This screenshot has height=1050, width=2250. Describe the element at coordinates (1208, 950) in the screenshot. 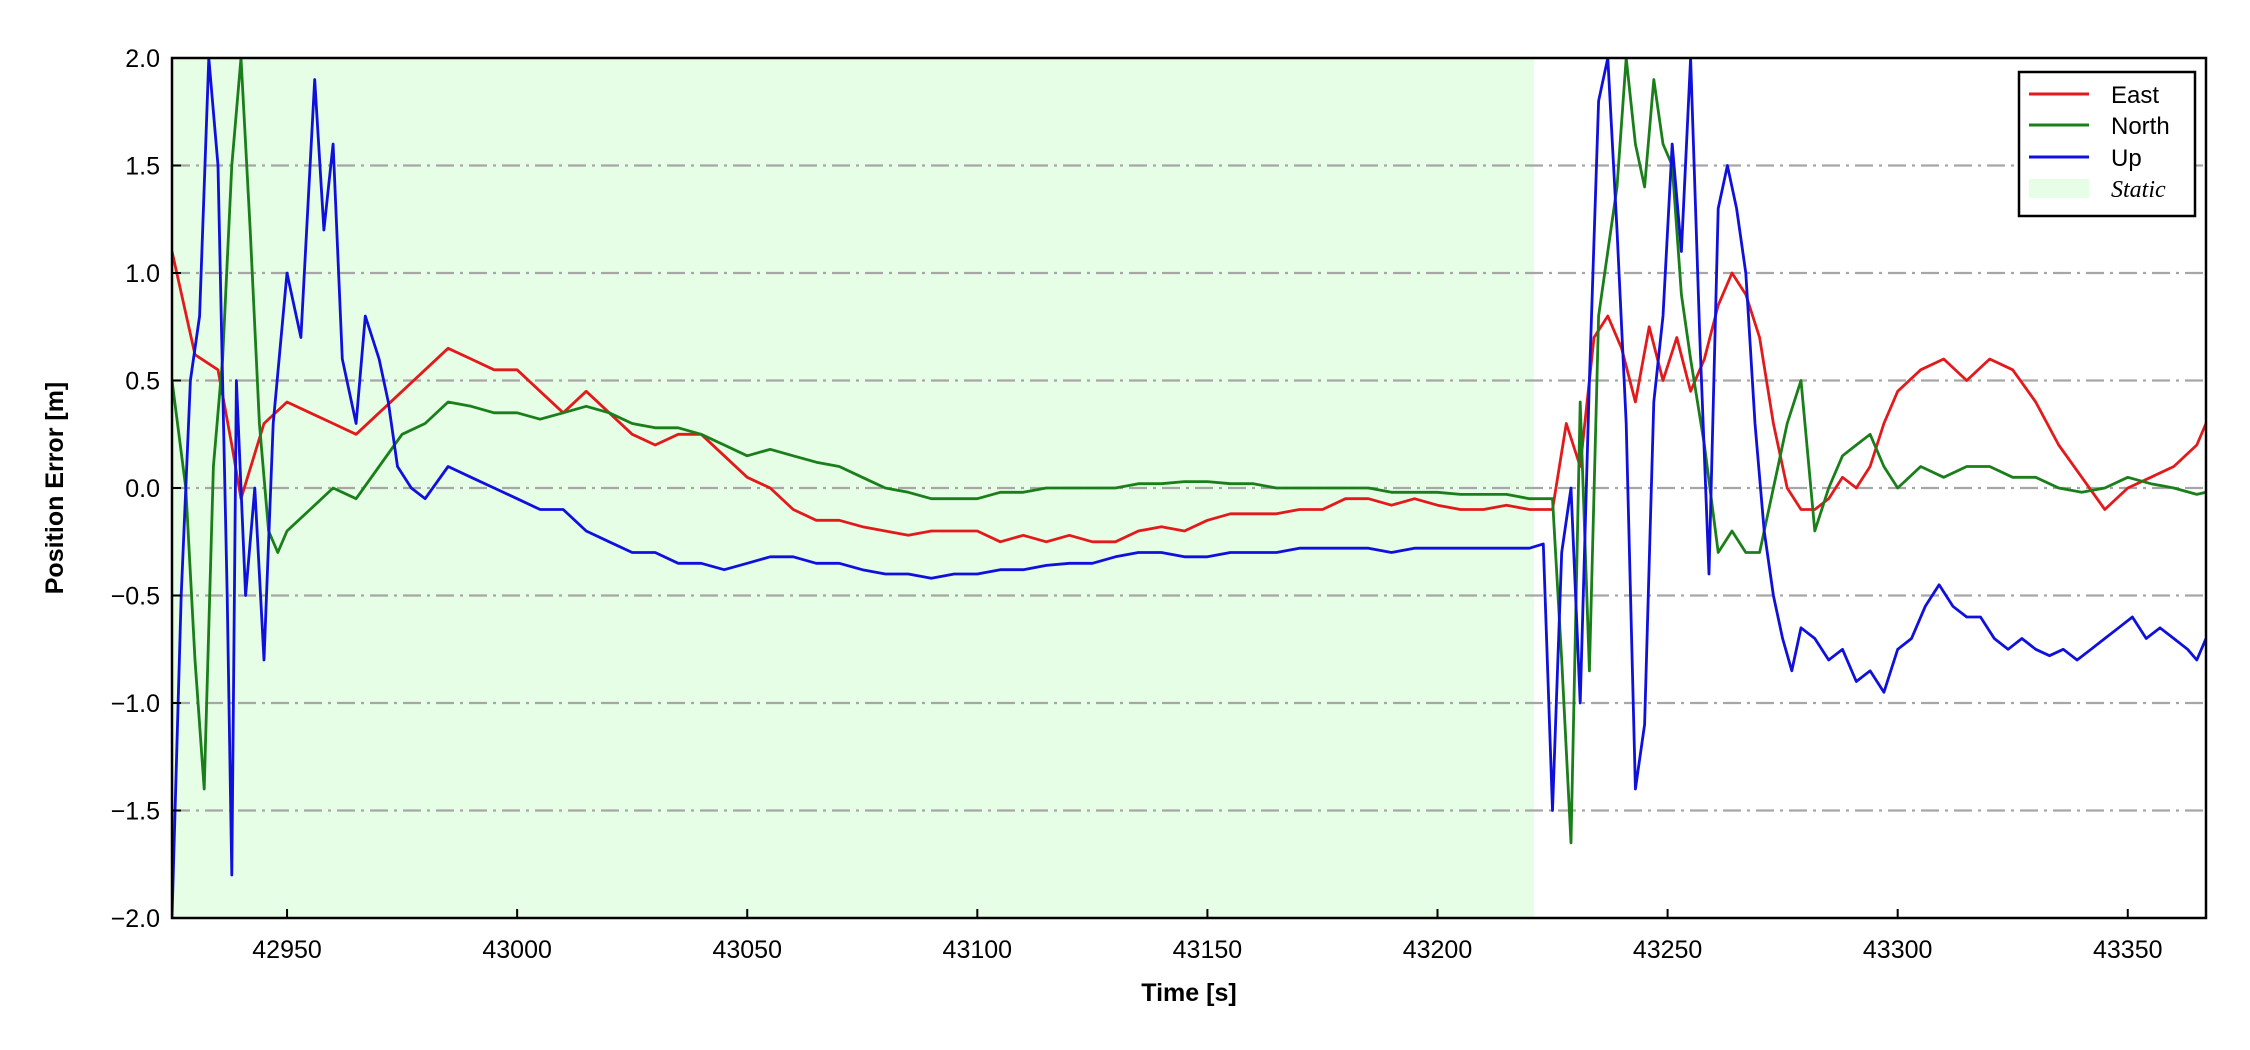

I see `x-tick-label: 43150` at that location.